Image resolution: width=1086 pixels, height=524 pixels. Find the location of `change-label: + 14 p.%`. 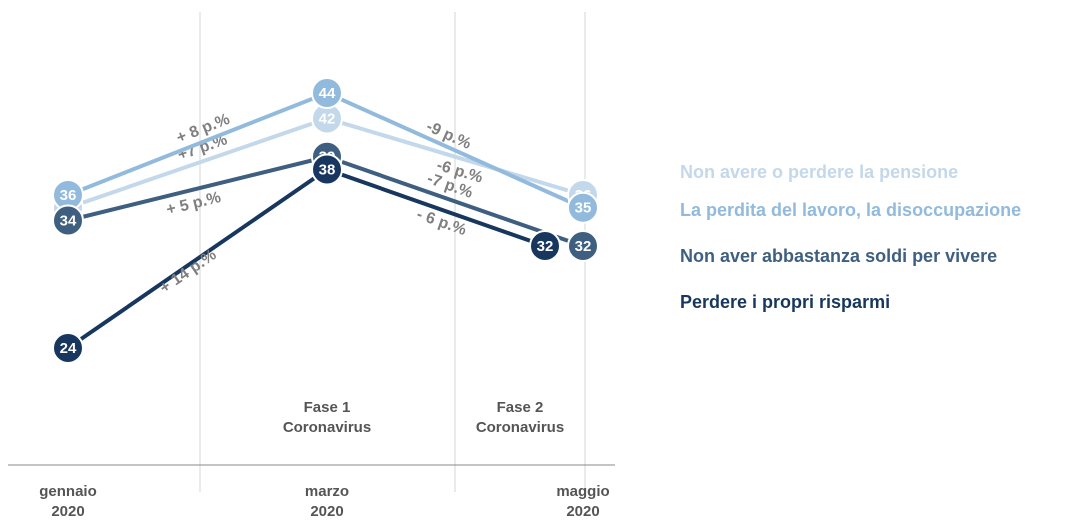

change-label: + 14 p.% is located at coordinates (188, 271).